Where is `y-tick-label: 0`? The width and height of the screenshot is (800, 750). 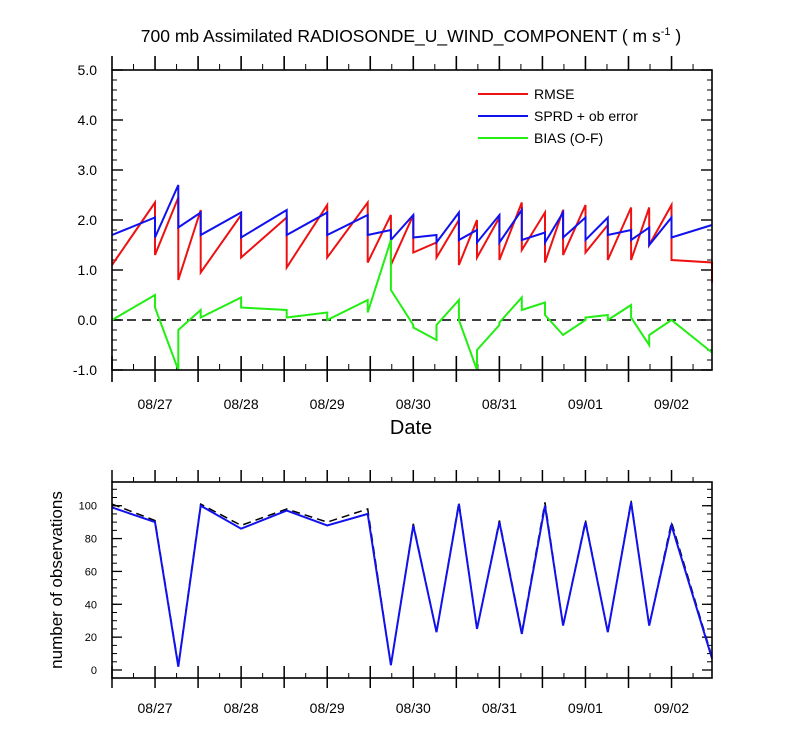
y-tick-label: 0 is located at coordinates (94, 671).